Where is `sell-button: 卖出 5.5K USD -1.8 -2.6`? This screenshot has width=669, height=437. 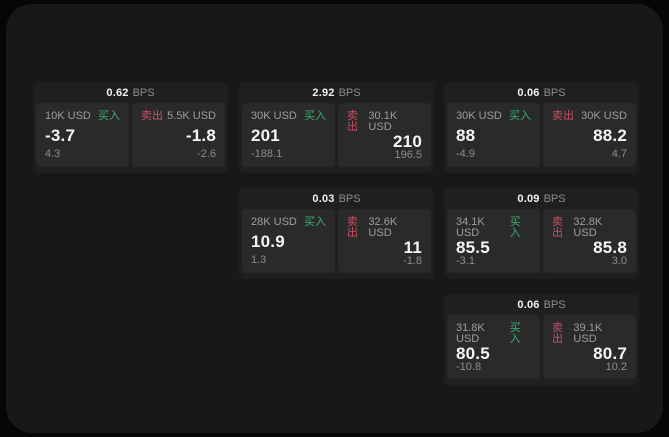
sell-button: 卖出 5.5K USD -1.8 -2.6 is located at coordinates (178, 135).